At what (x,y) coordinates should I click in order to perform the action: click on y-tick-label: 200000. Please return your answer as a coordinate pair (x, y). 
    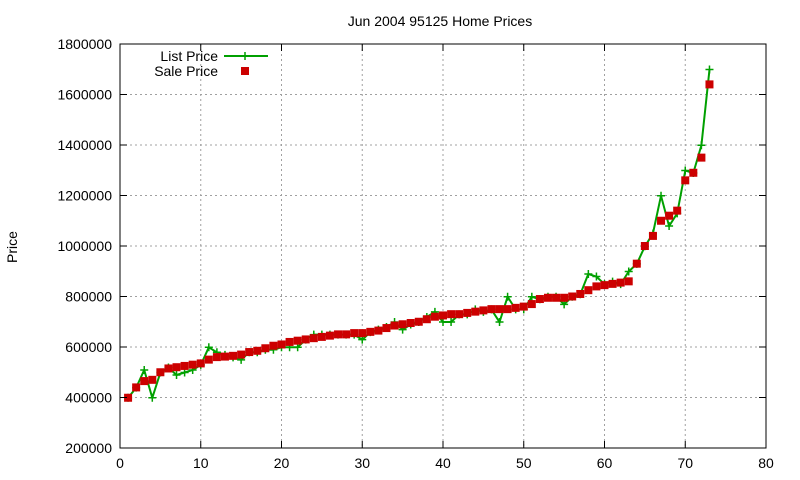
    Looking at the image, I should click on (88, 448).